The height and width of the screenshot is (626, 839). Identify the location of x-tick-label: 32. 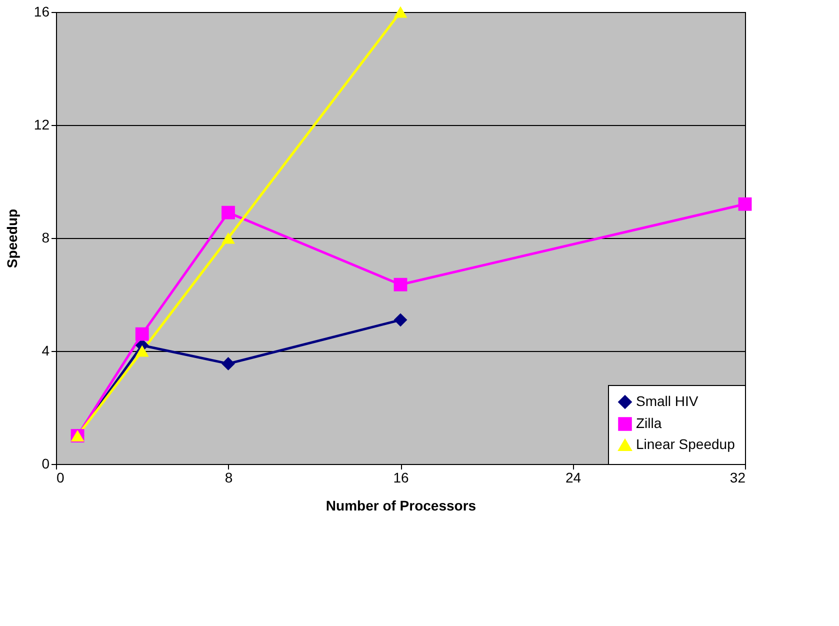
(738, 478).